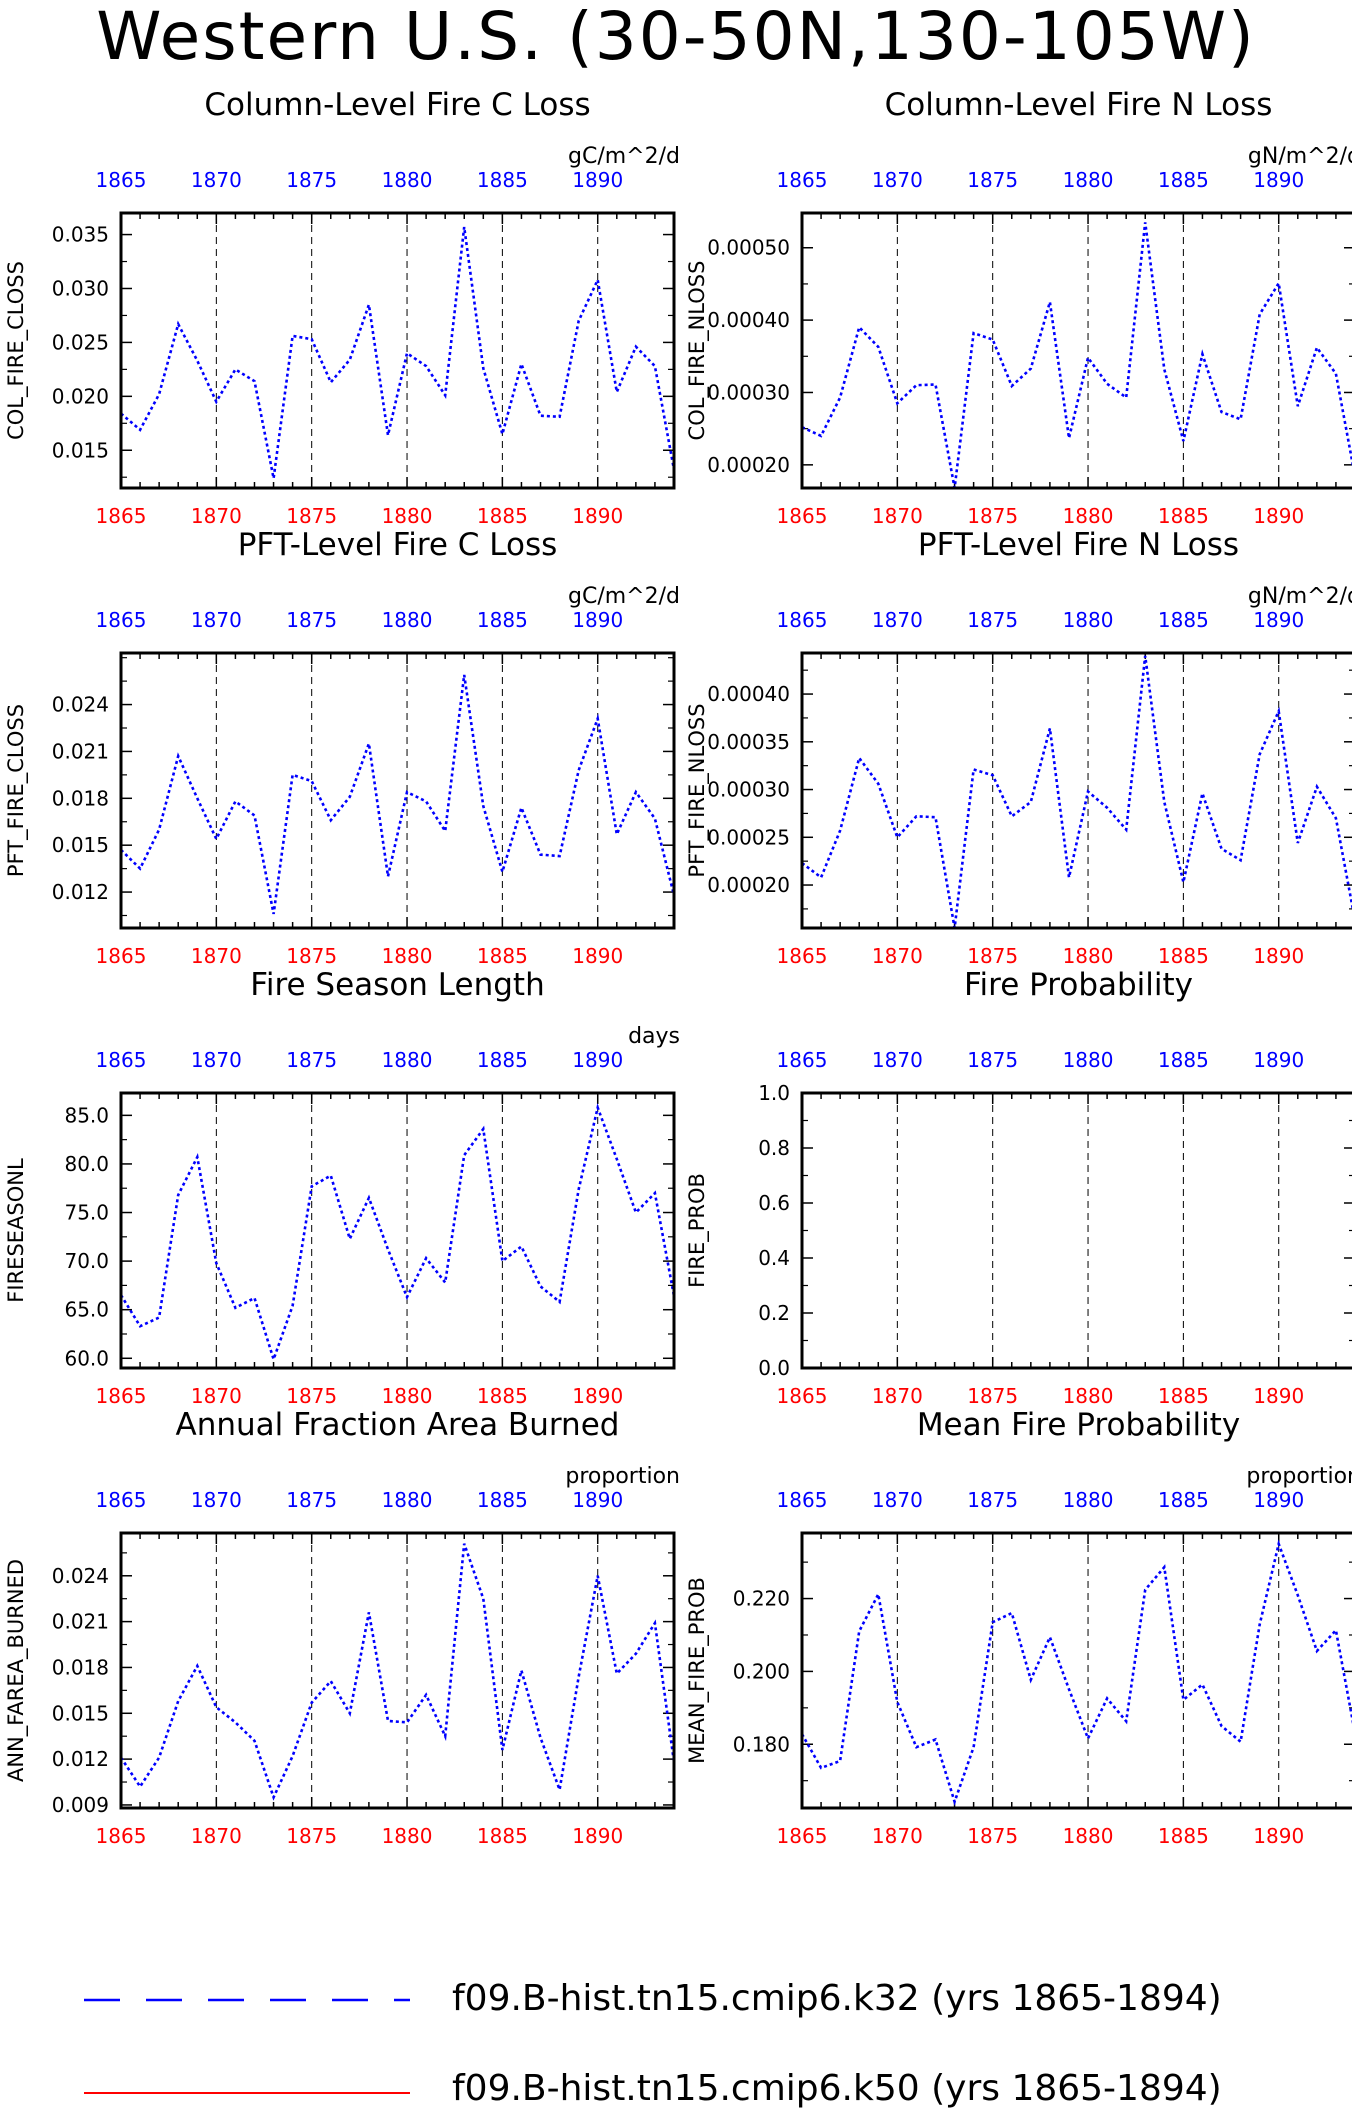 The height and width of the screenshot is (2119, 1352). Describe the element at coordinates (86, 1358) in the screenshot. I see `y-tick-label: 60.0` at that location.